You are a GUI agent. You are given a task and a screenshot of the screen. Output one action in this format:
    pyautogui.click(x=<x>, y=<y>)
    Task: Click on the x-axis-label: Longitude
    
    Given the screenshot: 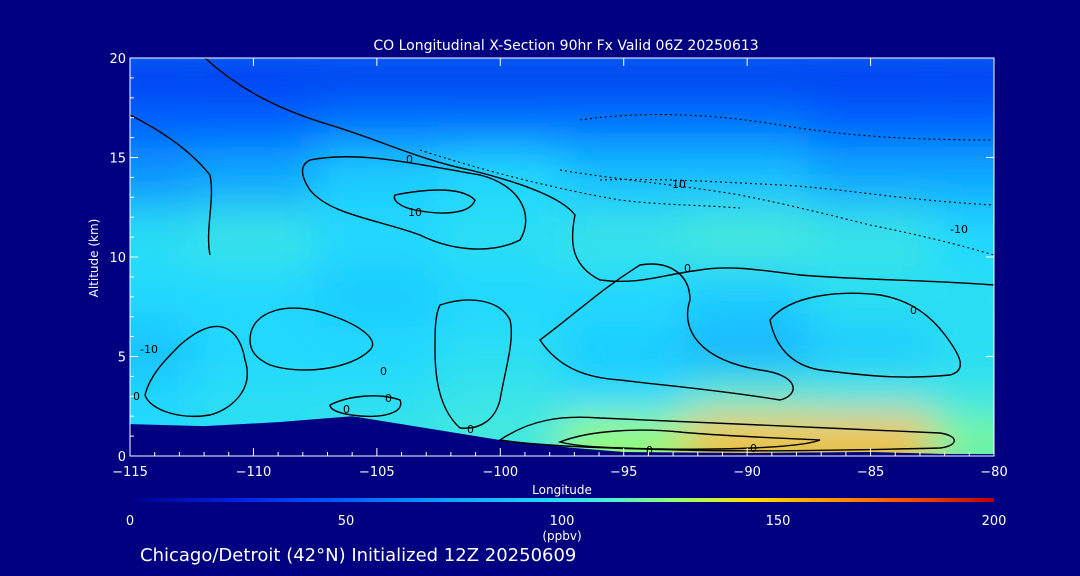 What is the action you would take?
    pyautogui.click(x=562, y=490)
    